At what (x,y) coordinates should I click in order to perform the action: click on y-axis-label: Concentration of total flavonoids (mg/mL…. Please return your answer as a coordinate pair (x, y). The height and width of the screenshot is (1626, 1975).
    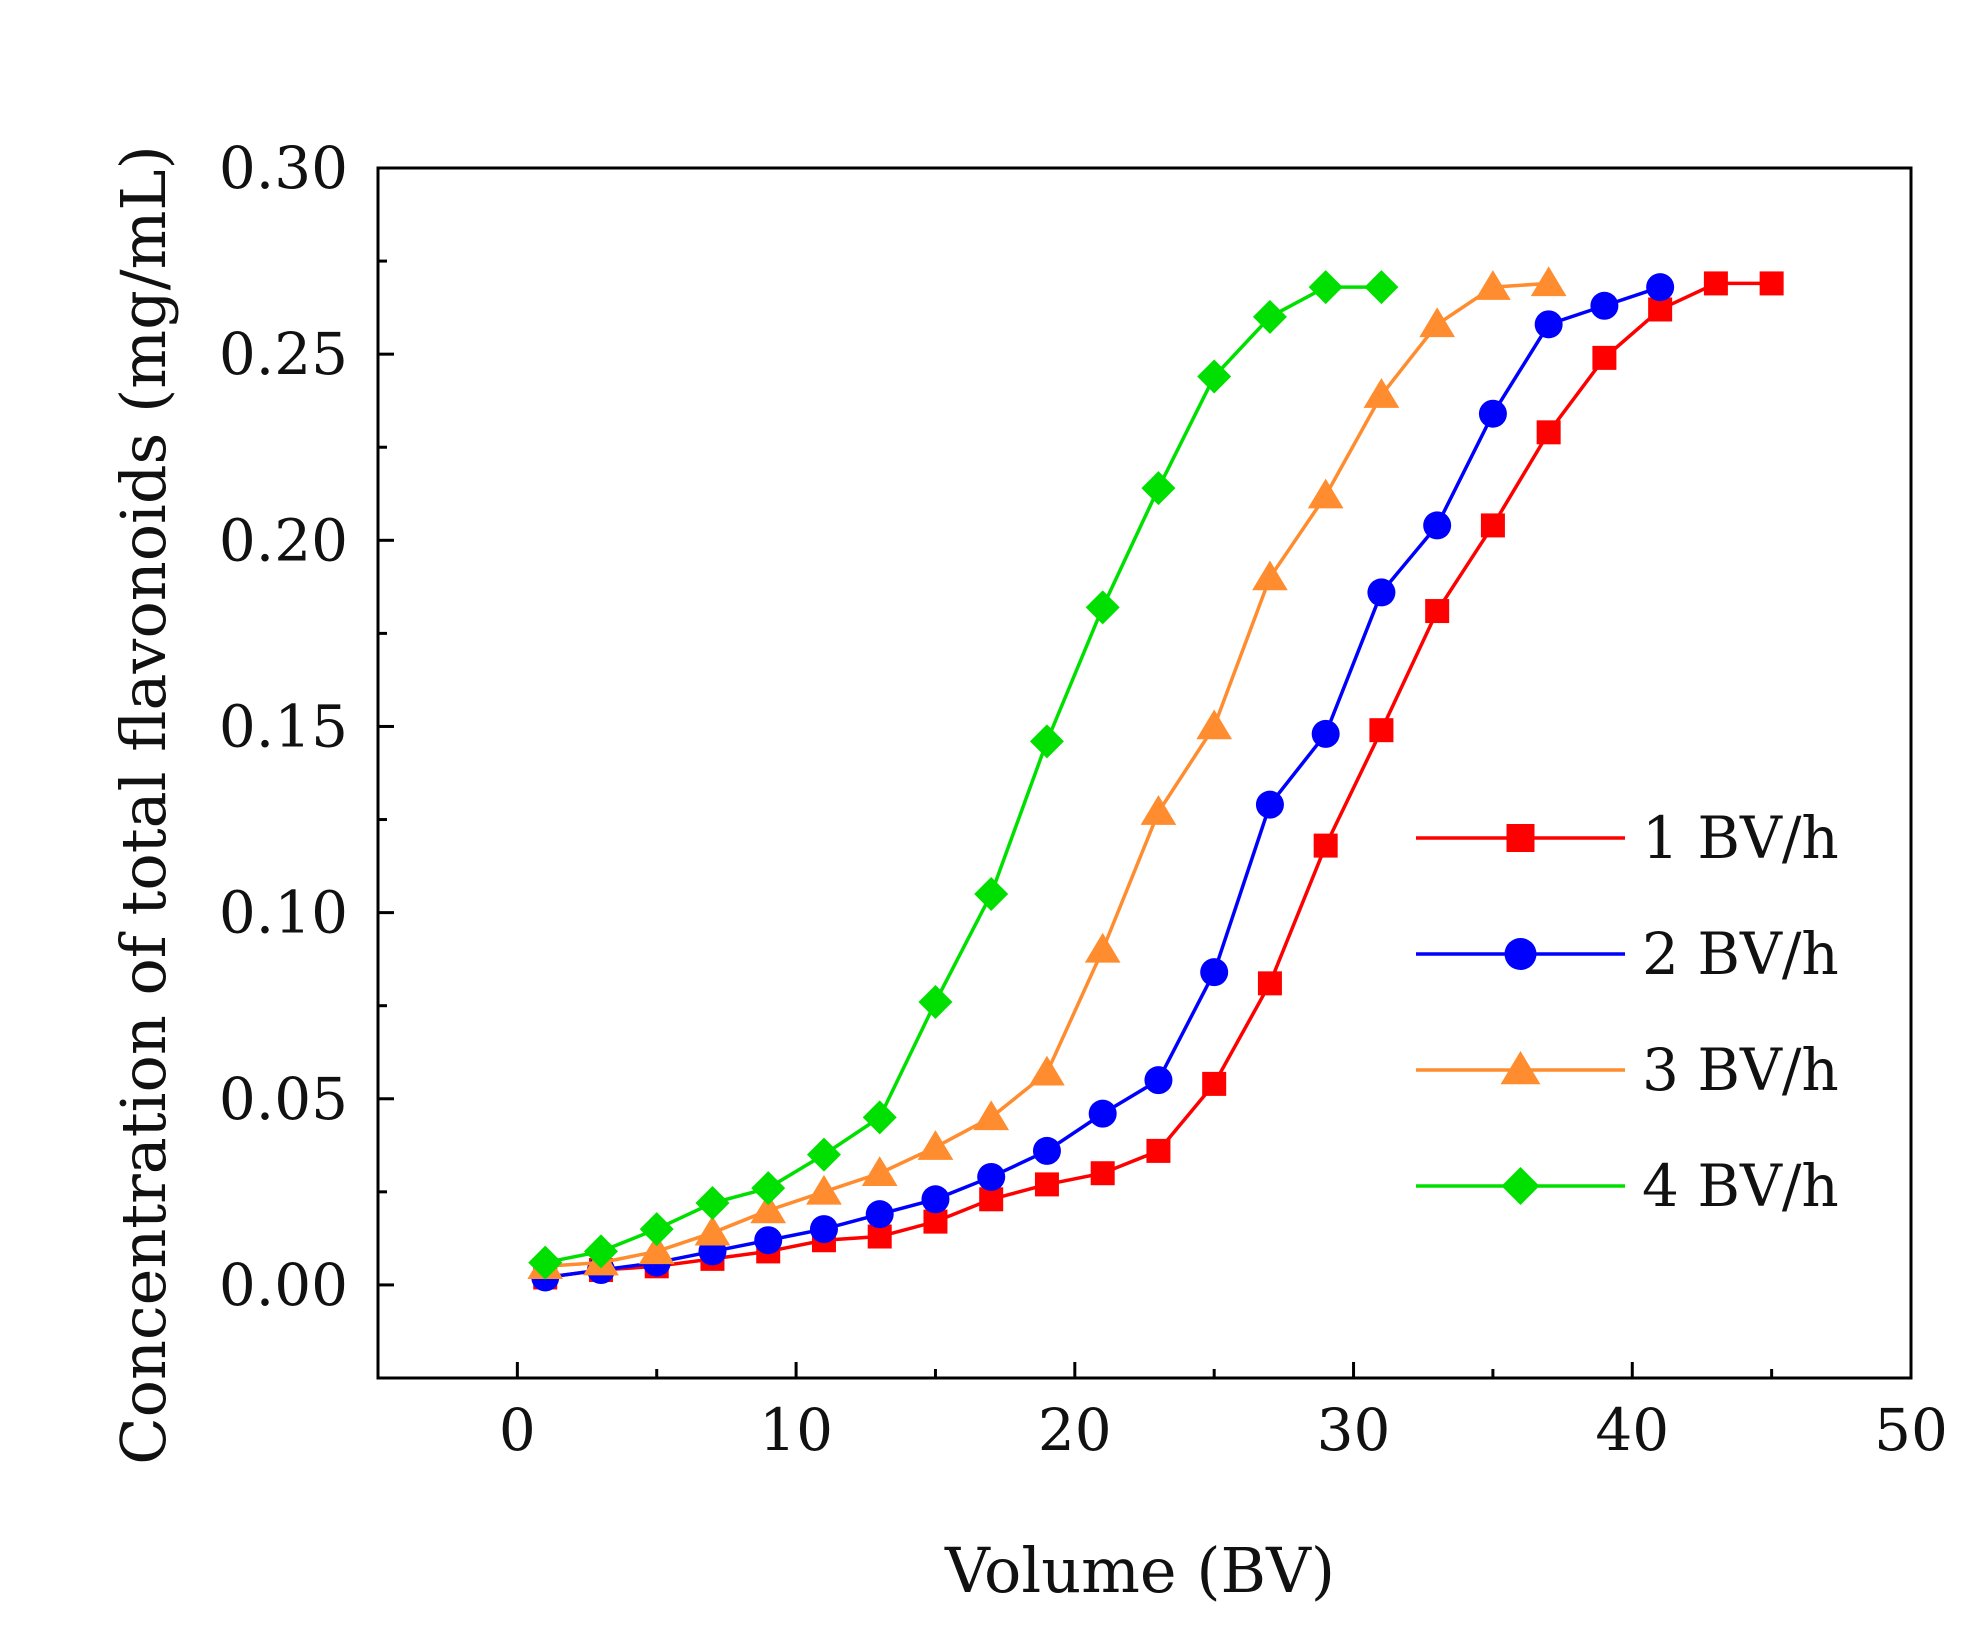
    Looking at the image, I should click on (143, 805).